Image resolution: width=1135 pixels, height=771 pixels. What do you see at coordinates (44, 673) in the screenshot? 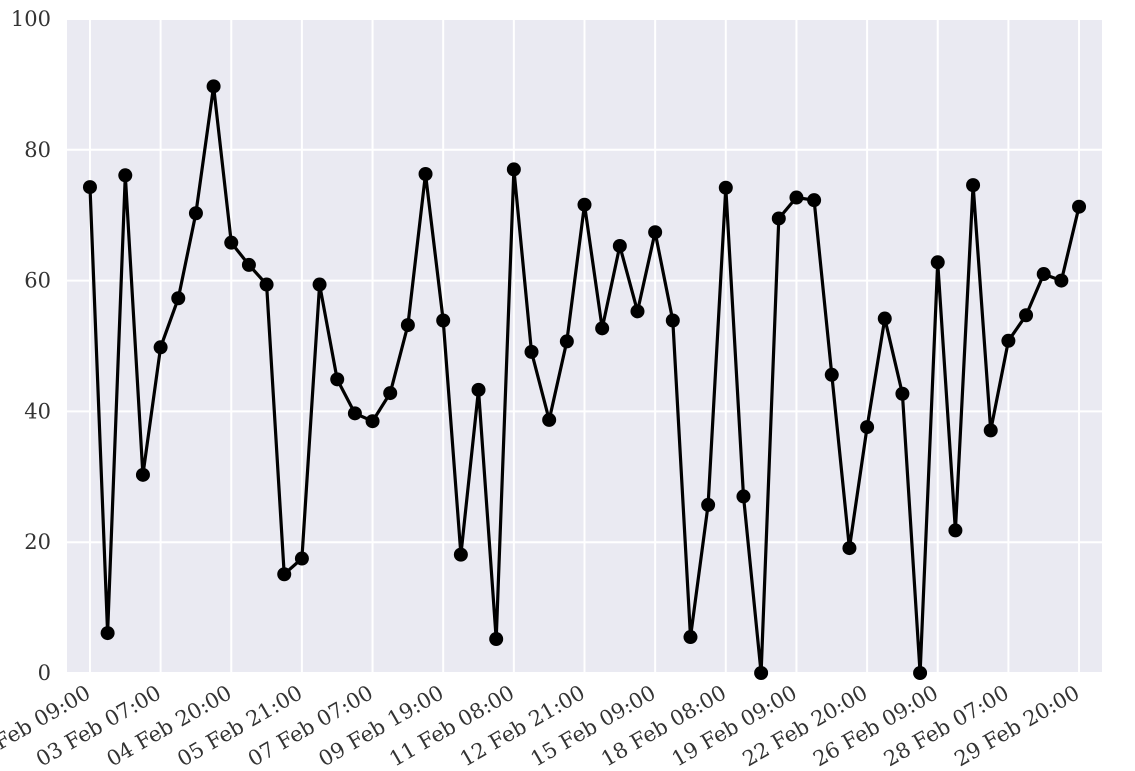
I see `y-tick-label: 0` at bounding box center [44, 673].